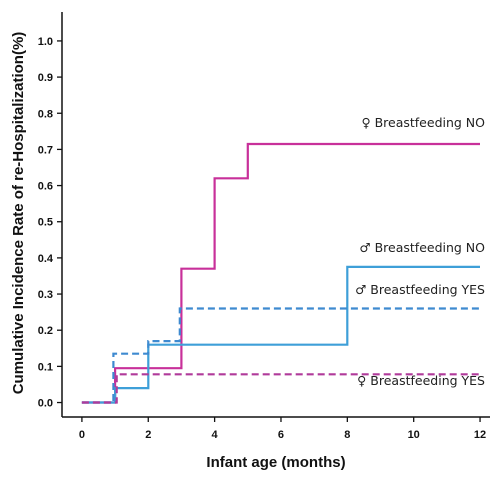 This screenshot has height=477, width=500. Describe the element at coordinates (148, 435) in the screenshot. I see `x-tick-label: 2` at that location.